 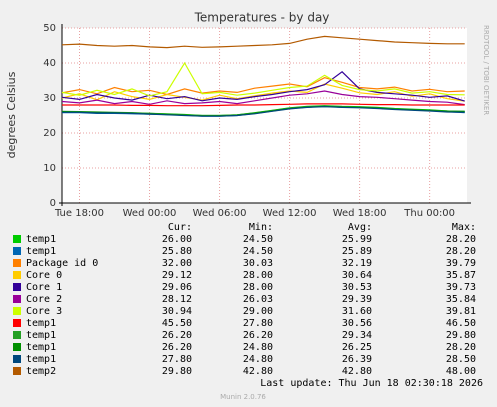 What do you see at coordinates (461, 287) in the screenshot?
I see `legend-stat: 39.73` at bounding box center [461, 287].